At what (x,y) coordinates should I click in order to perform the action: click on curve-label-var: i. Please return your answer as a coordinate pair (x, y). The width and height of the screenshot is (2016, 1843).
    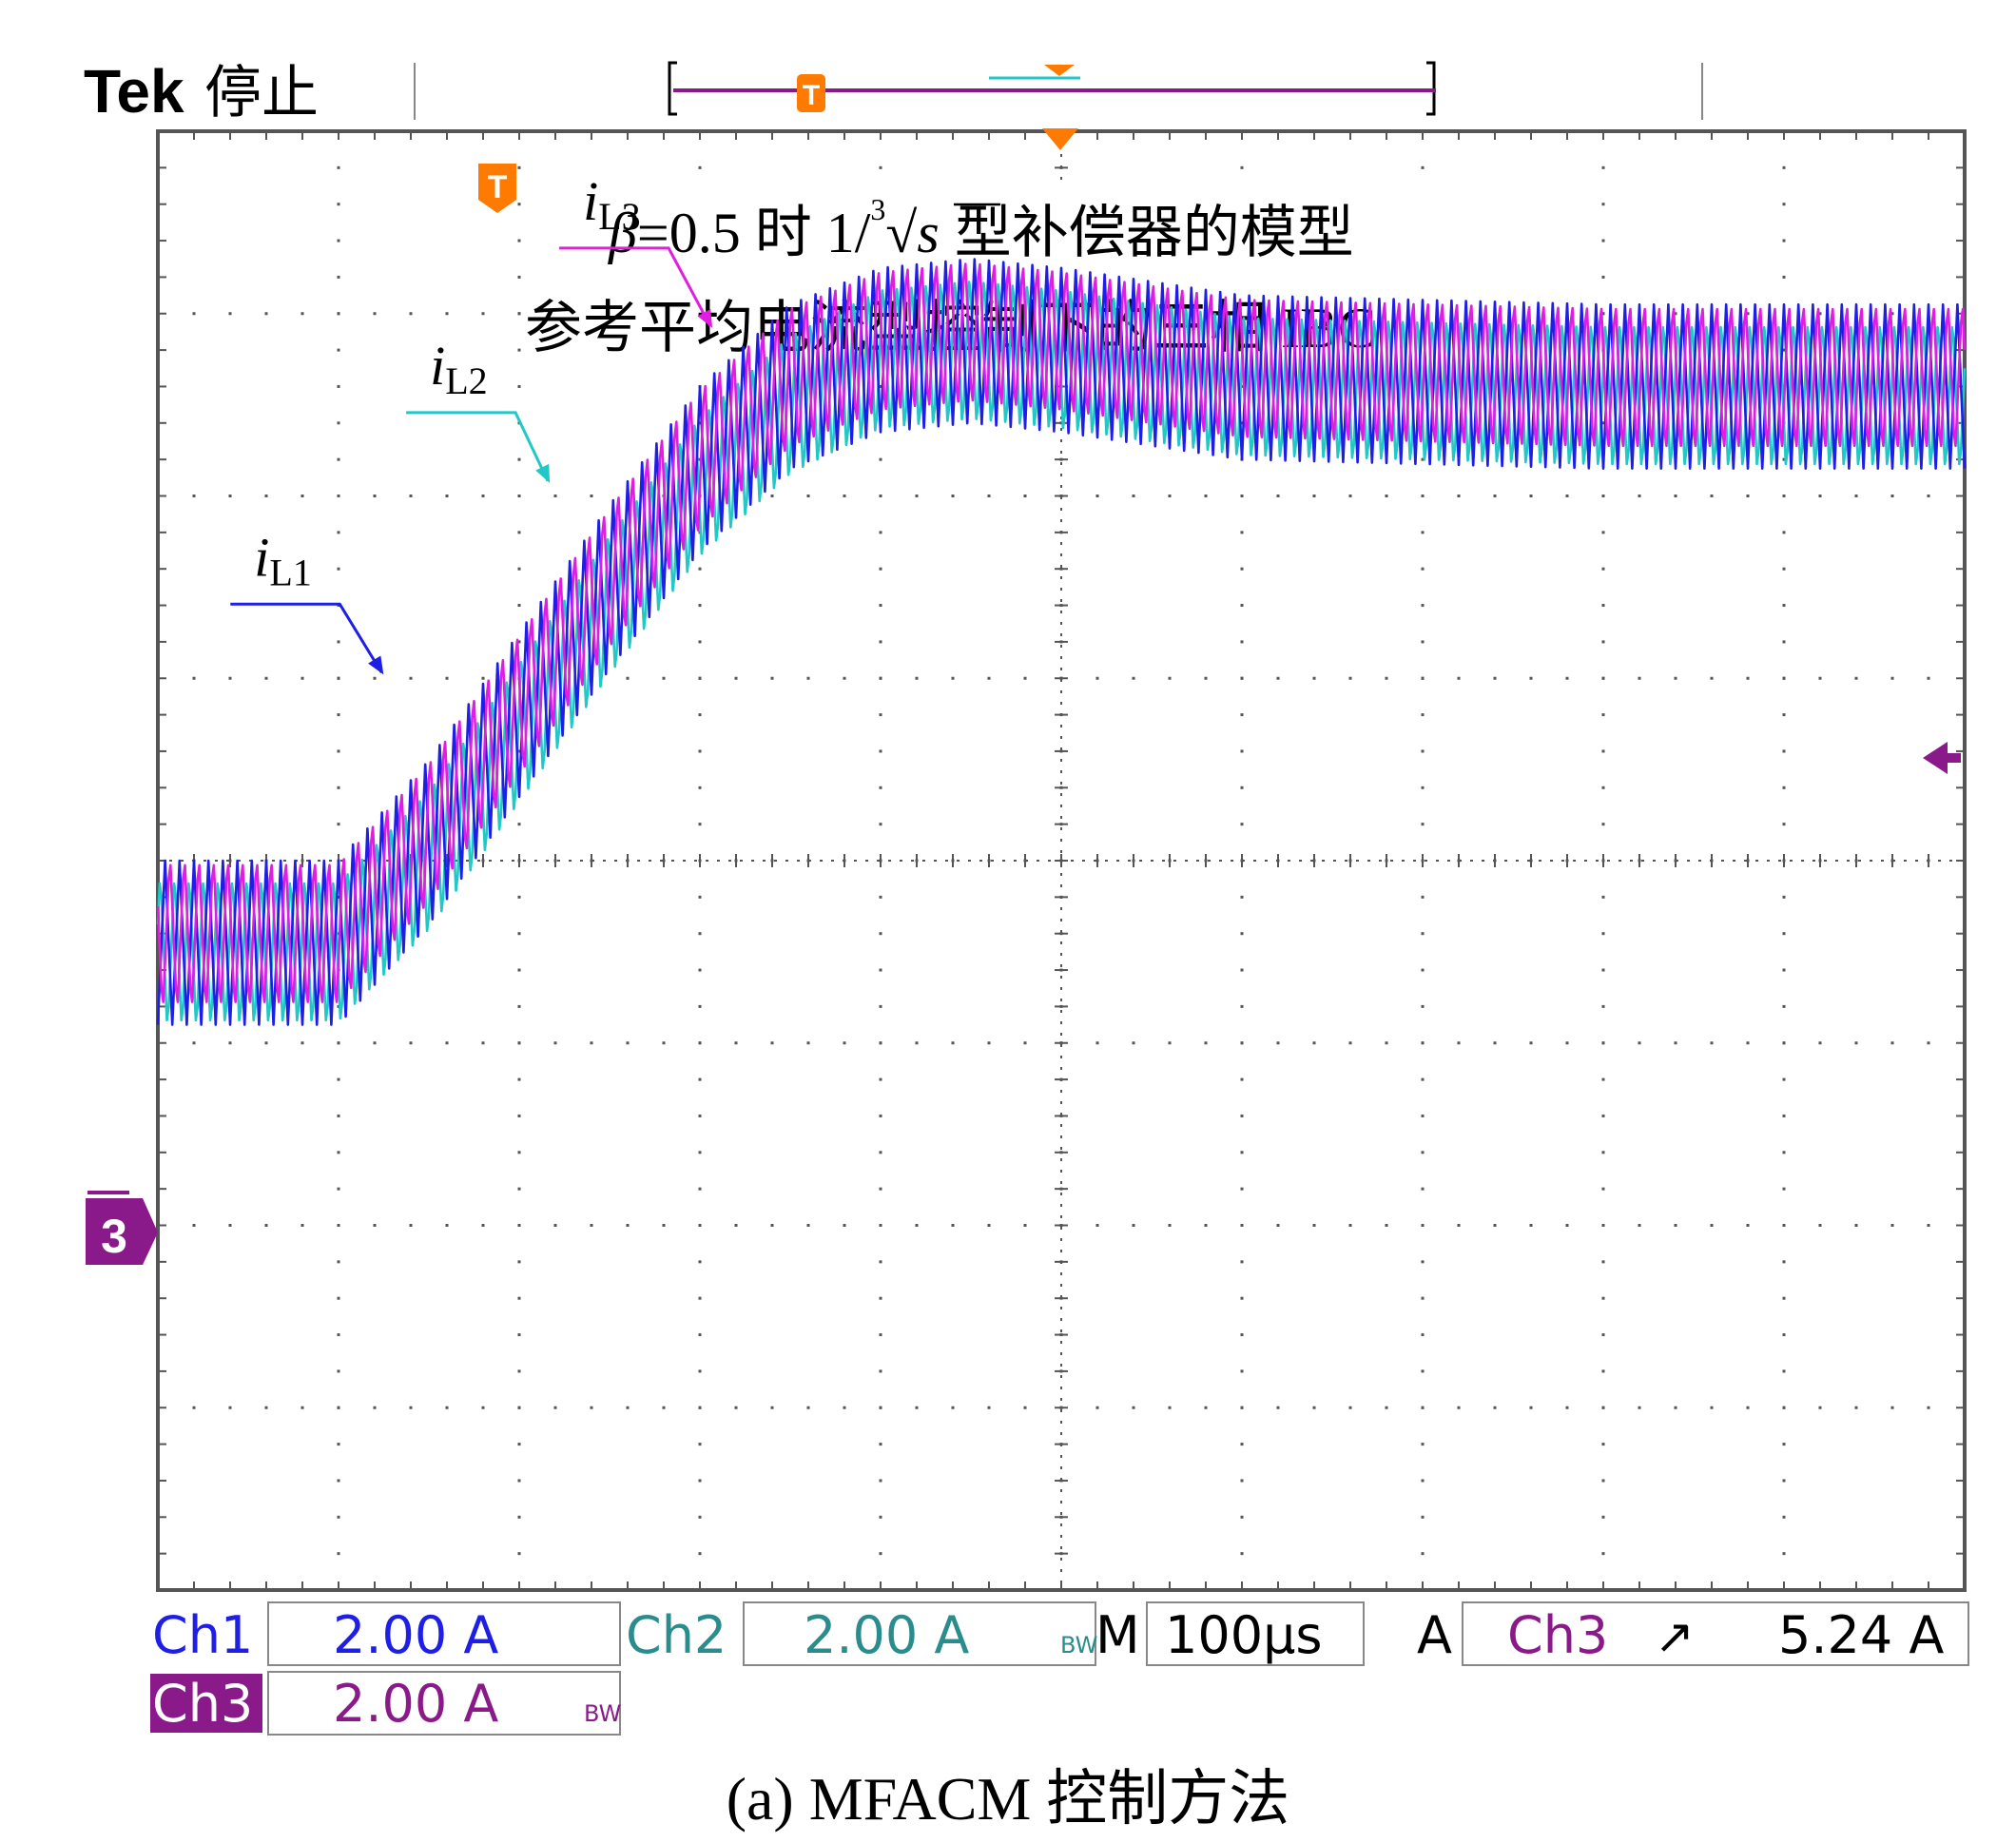
    Looking at the image, I should click on (437, 366).